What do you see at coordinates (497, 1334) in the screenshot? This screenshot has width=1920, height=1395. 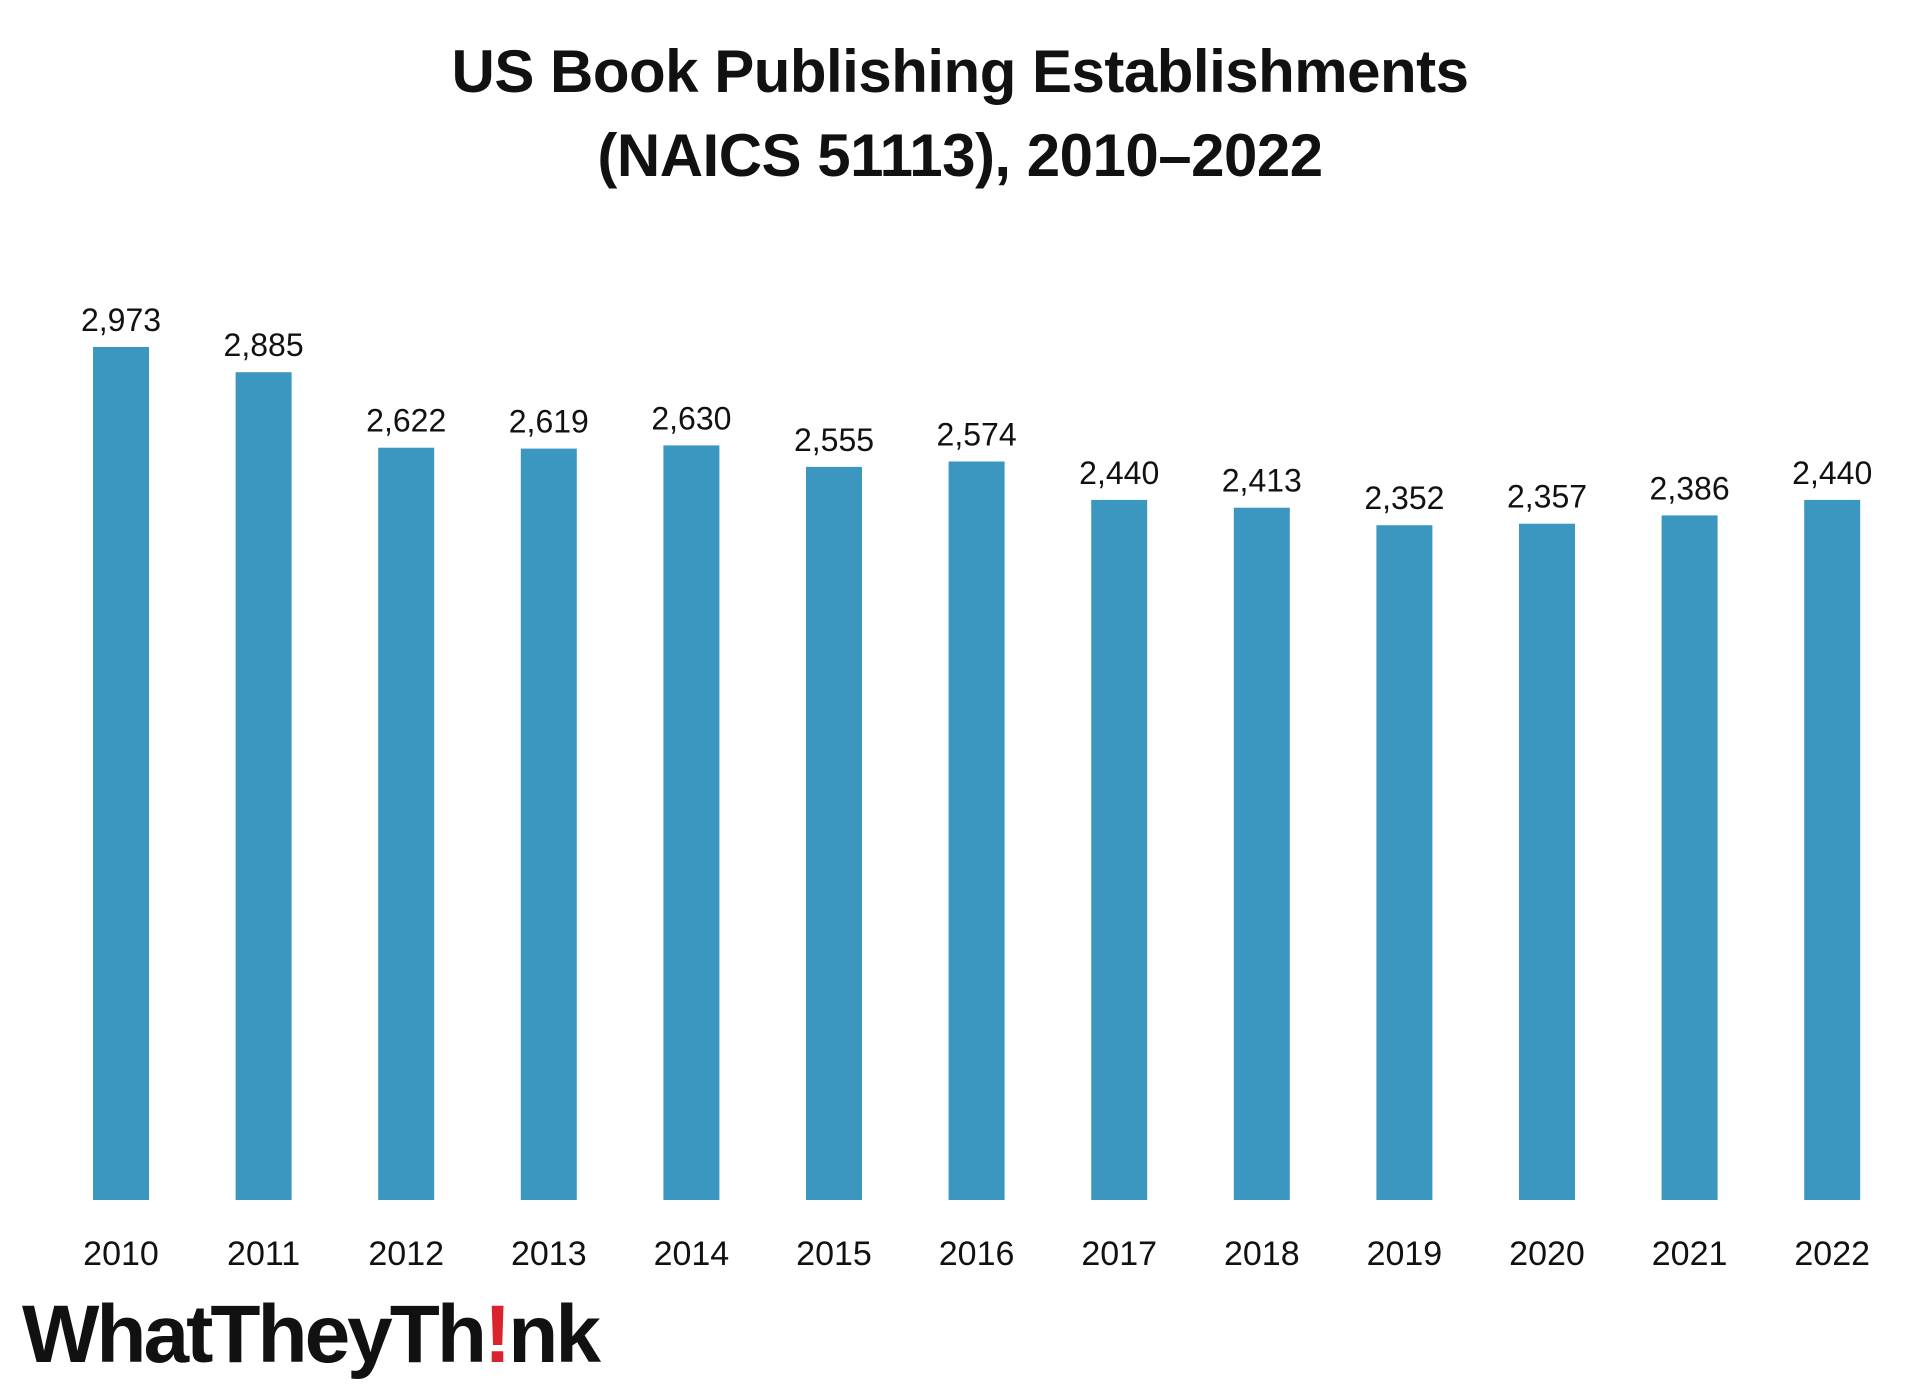 I see `logo-exclamation-mark: !` at bounding box center [497, 1334].